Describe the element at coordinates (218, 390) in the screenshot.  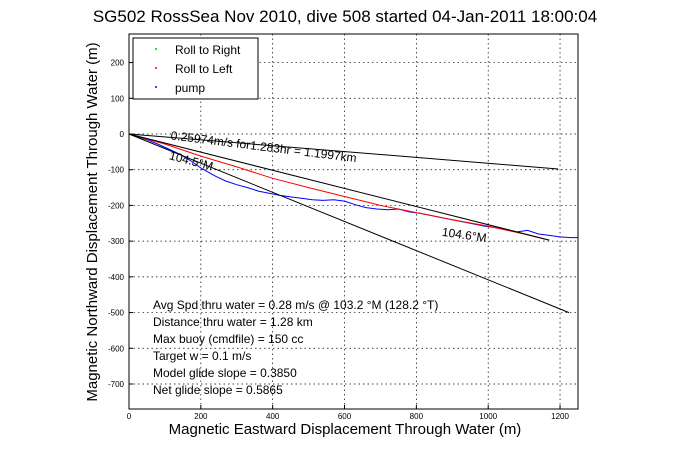
I see `stat-line: Net glide slope = 0.5865` at that location.